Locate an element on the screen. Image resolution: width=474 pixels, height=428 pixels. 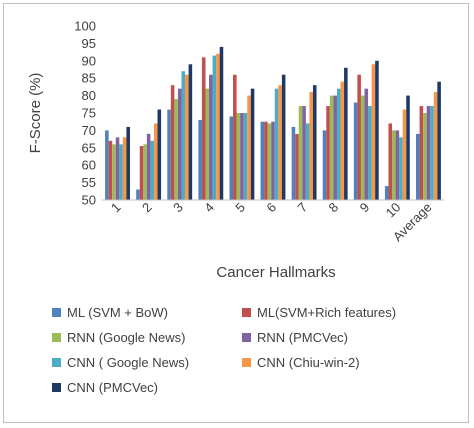
bar-4-average is located at coordinates (428, 153).